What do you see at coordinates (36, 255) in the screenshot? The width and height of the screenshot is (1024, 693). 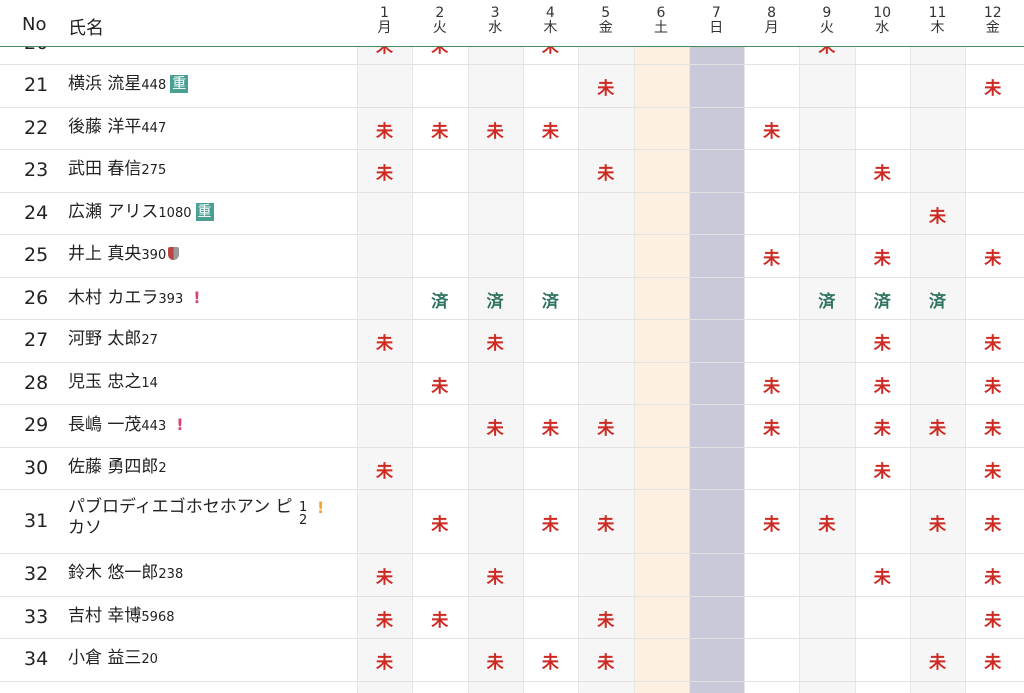 I see `row-number: 25` at bounding box center [36, 255].